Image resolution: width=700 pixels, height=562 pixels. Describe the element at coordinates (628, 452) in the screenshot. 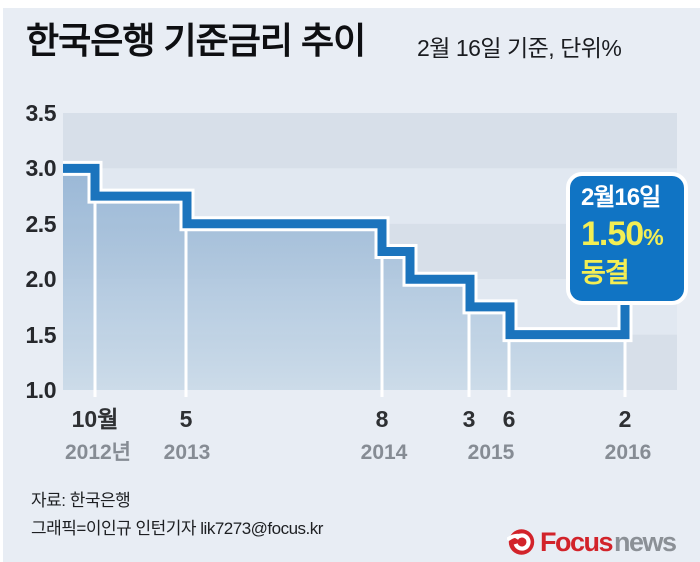

I see `x-axis-year-label: 2016` at that location.